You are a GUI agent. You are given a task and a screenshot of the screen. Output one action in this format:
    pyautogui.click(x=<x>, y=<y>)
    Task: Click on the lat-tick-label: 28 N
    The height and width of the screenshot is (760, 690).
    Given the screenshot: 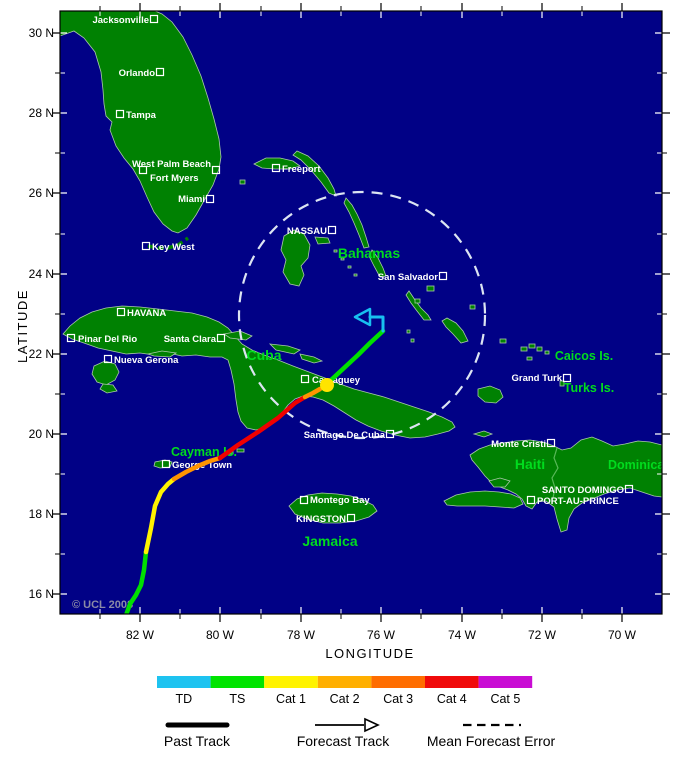 What is the action you would take?
    pyautogui.click(x=41, y=113)
    